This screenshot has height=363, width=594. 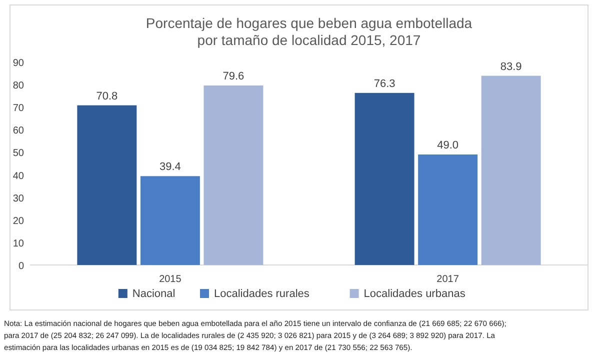 I want to click on x-tick-label: 2017, so click(x=448, y=279).